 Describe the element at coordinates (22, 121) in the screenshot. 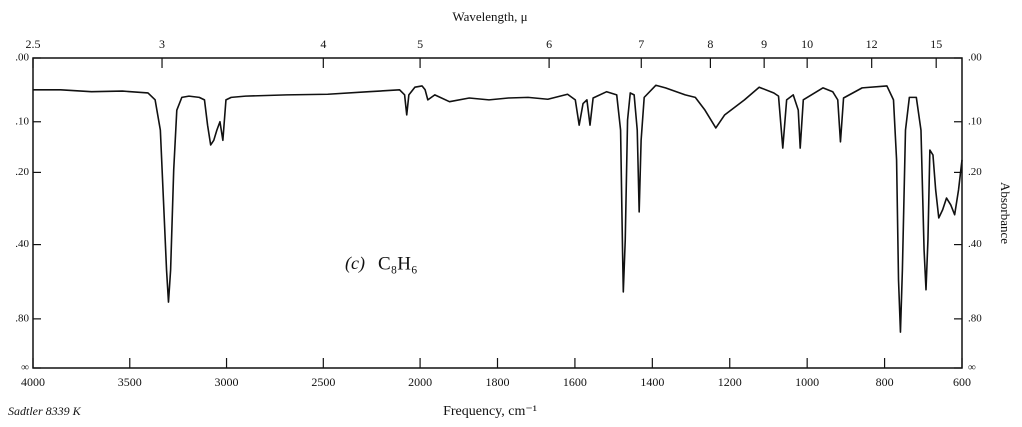

I see `y-tick-label: .10` at that location.